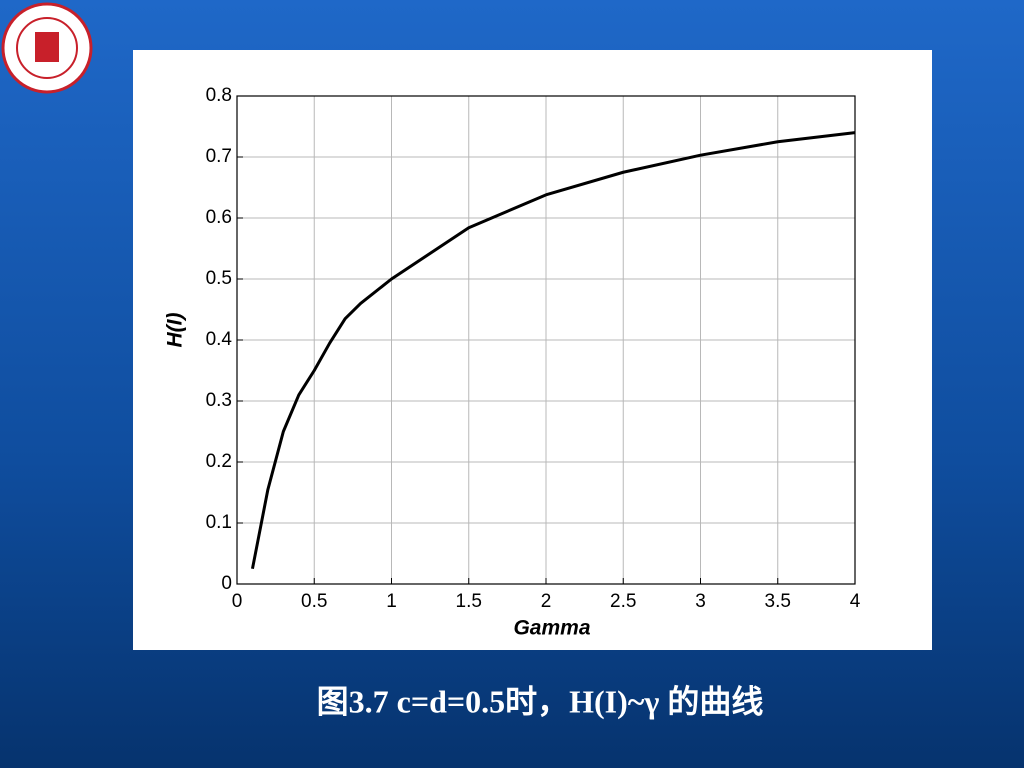 This screenshot has height=768, width=1024. I want to click on x-tick-label: 2, so click(546, 601).